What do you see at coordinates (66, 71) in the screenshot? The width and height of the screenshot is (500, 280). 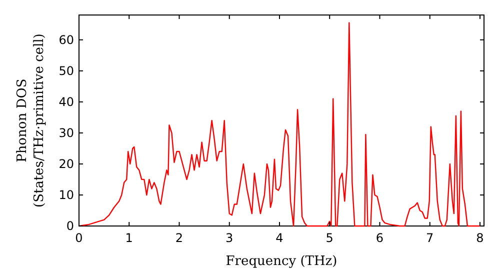 I see `y-tick-label: 50` at bounding box center [66, 71].